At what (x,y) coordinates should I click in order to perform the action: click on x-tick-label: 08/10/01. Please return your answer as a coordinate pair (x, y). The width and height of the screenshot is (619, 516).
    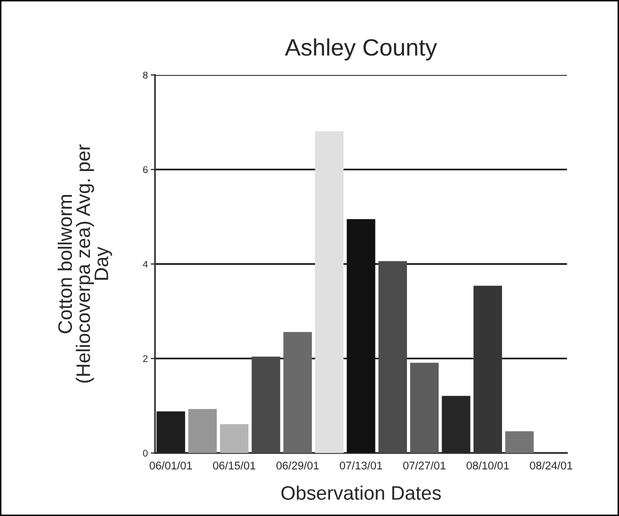
    Looking at the image, I should click on (487, 465).